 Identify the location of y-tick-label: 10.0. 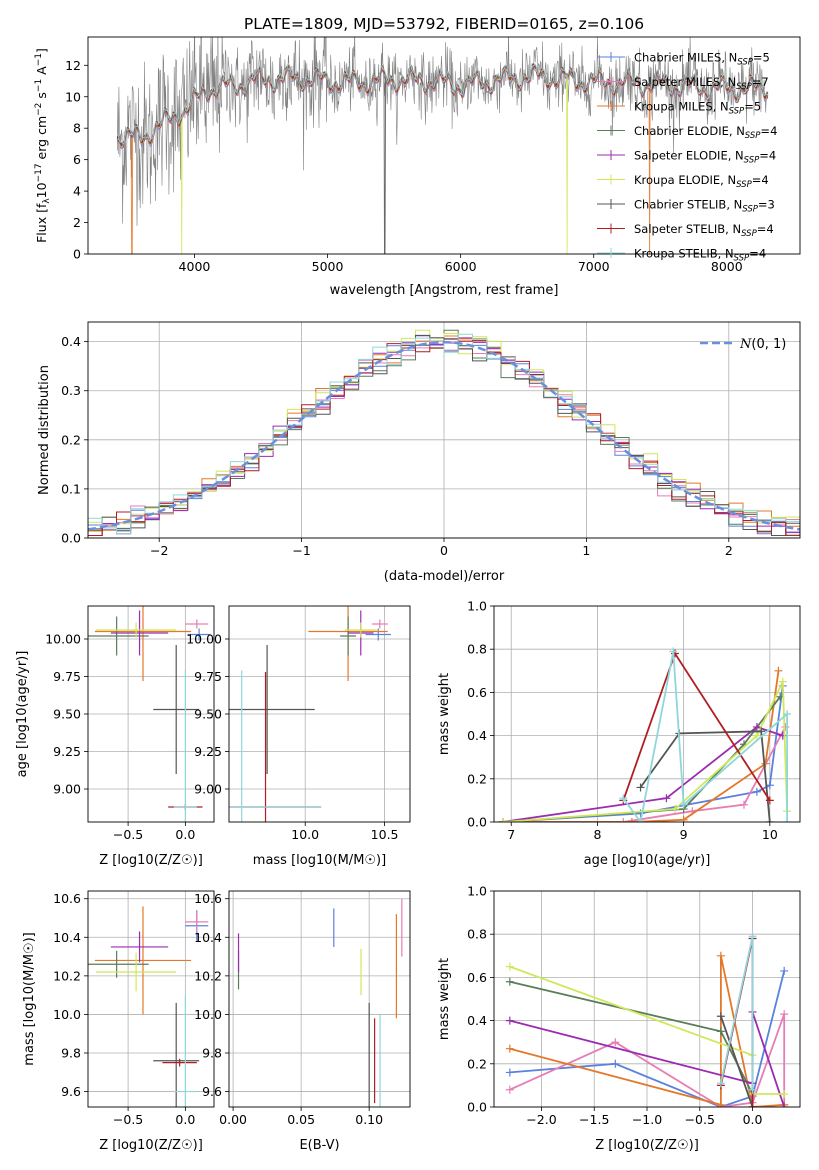
(67, 1014).